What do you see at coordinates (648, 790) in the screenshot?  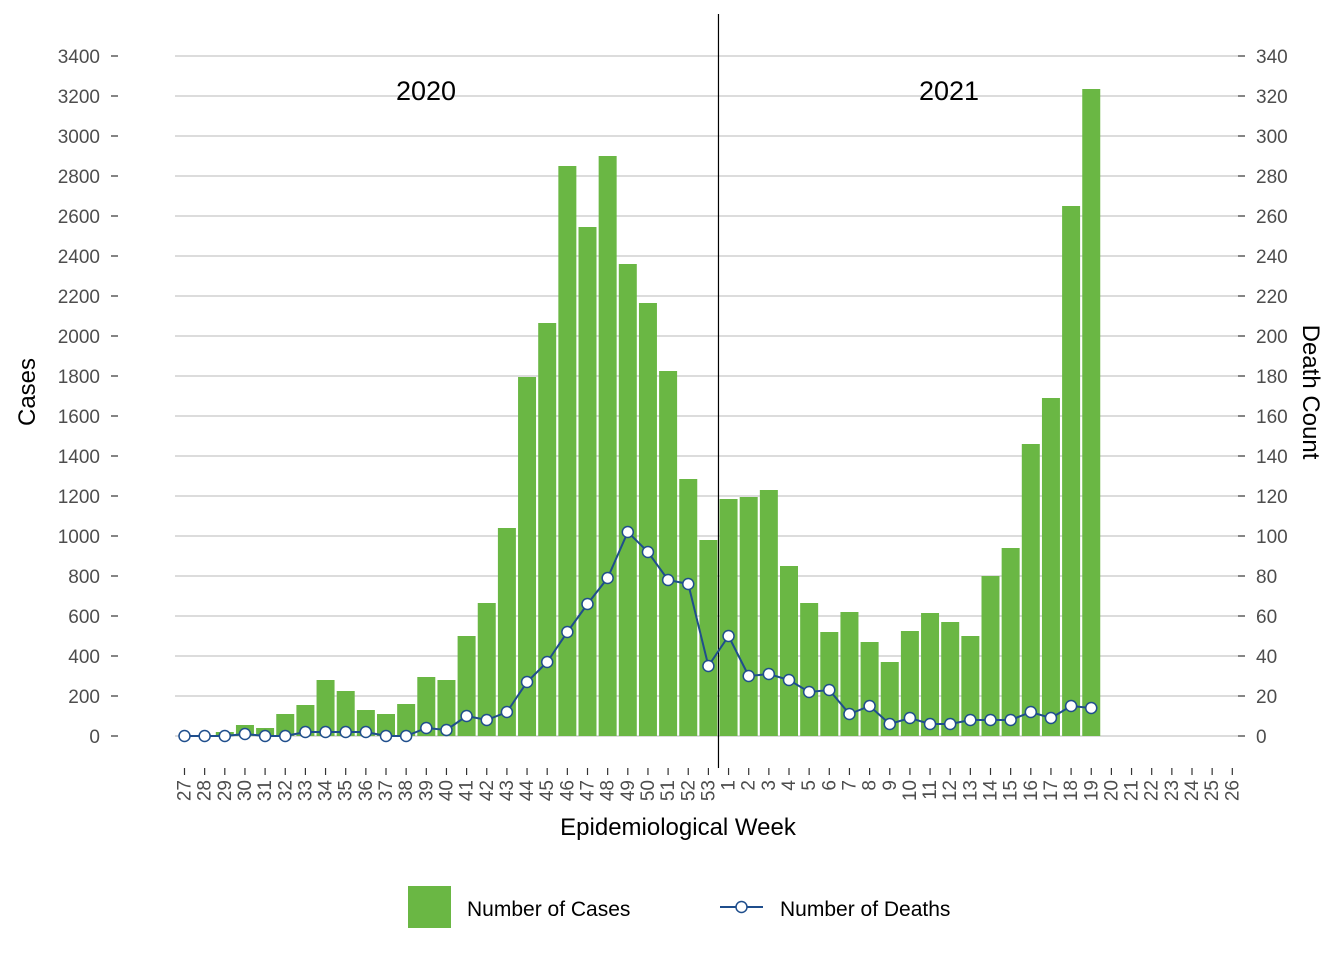 I see `x-tick-label: 50` at bounding box center [648, 790].